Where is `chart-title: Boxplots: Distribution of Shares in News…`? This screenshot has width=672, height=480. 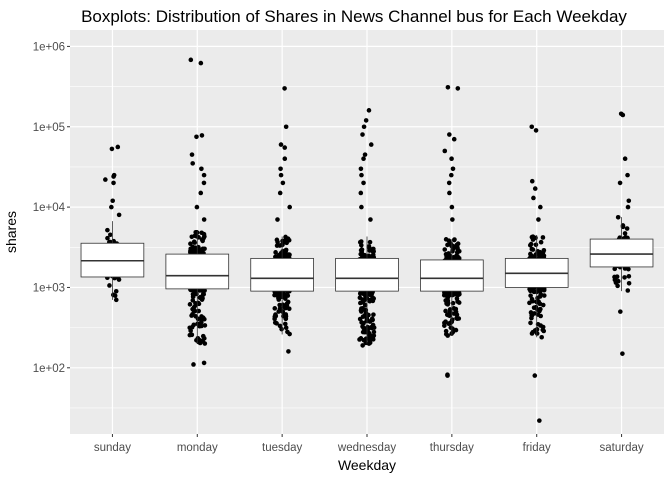
chart-title: Boxplots: Distribution of Shares in News… is located at coordinates (354, 16).